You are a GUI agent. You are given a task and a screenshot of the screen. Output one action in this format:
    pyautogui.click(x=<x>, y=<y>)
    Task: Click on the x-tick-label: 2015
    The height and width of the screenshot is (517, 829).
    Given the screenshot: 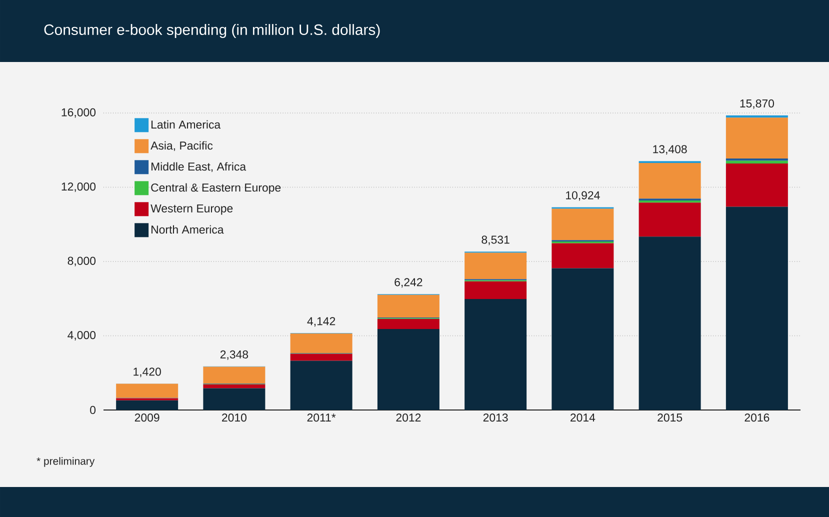 What is the action you would take?
    pyautogui.click(x=670, y=418)
    